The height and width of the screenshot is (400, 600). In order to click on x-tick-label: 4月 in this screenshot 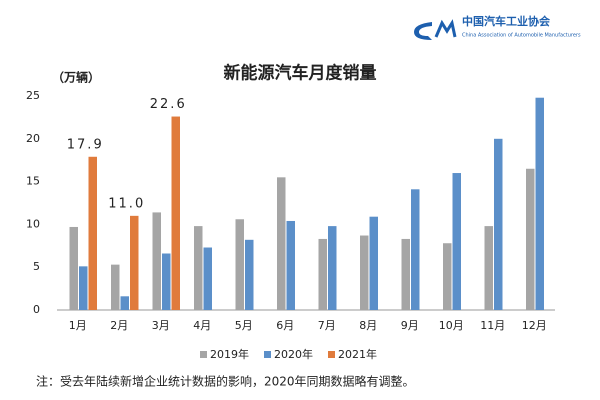, I will do `click(202, 325)`.